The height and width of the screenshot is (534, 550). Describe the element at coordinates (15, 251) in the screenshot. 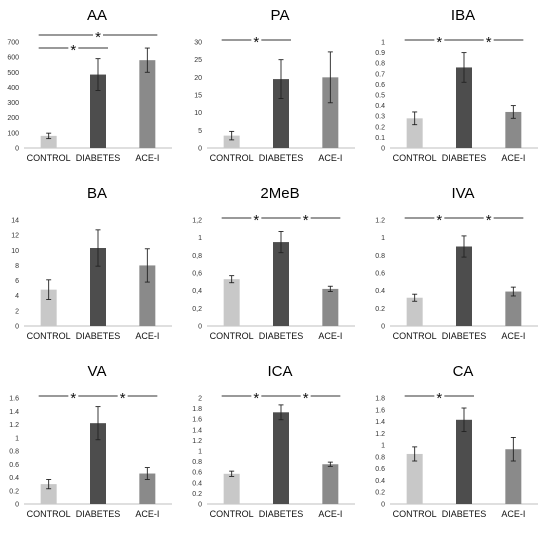

I see `y-tick-label: 10` at that location.